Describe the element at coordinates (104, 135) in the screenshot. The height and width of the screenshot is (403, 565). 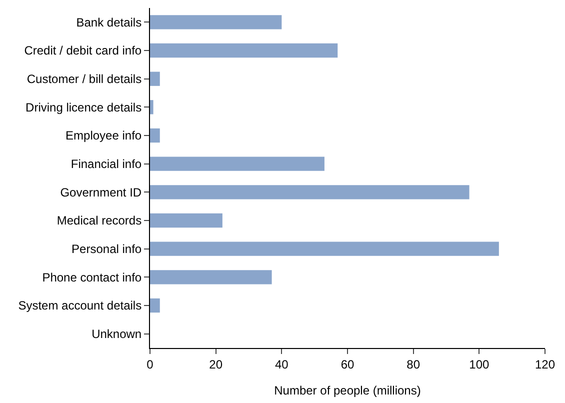
I see `y-tick-label: Employee info` at that location.